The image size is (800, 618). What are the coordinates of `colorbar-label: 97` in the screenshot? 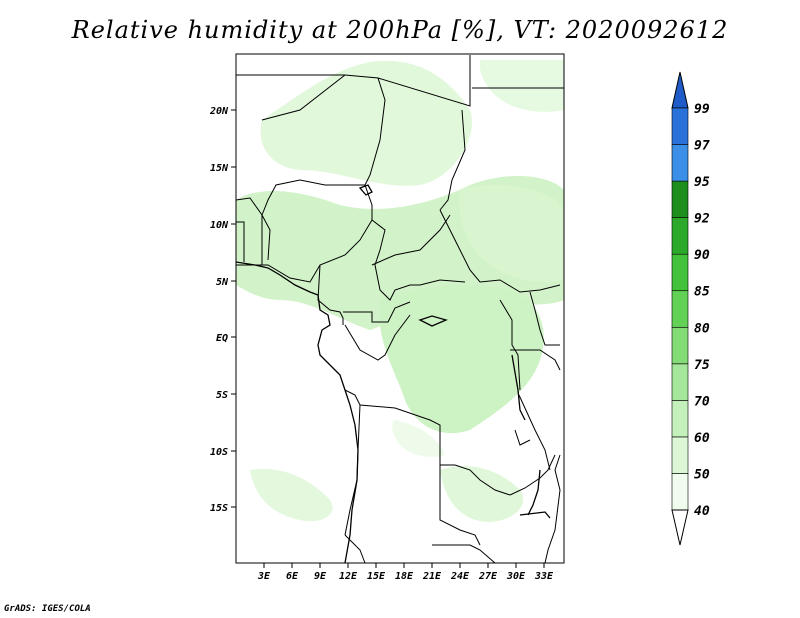 It's located at (702, 146).